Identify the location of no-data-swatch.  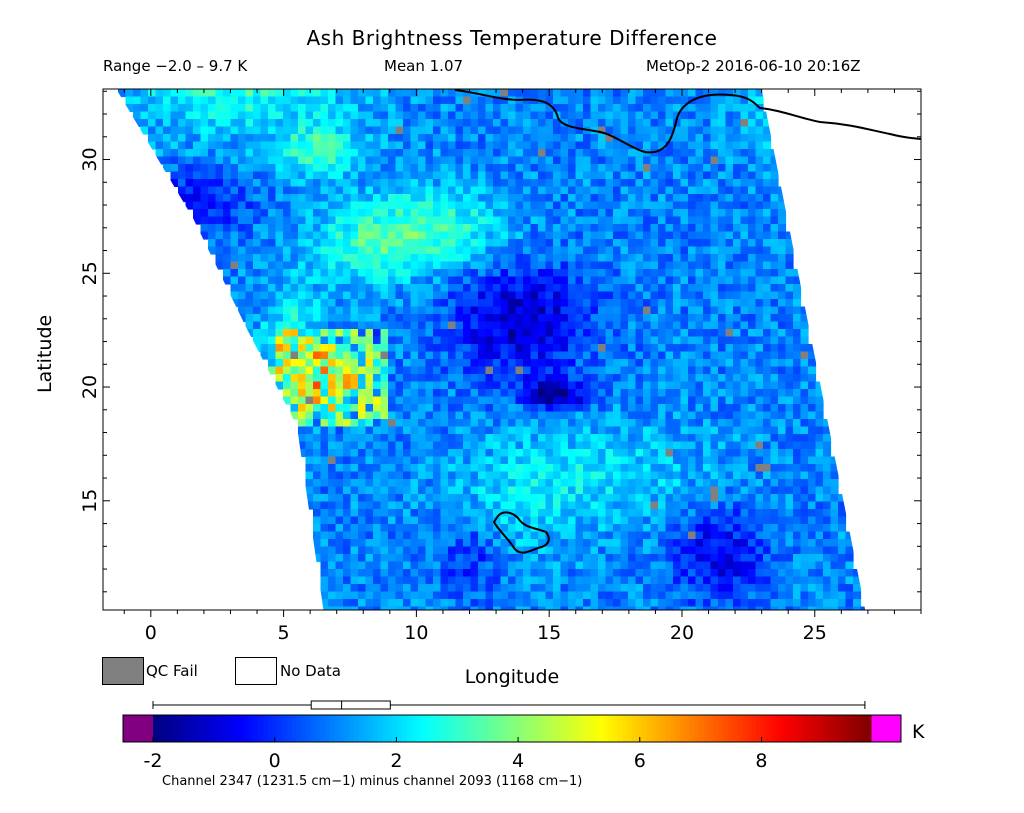
(256, 671).